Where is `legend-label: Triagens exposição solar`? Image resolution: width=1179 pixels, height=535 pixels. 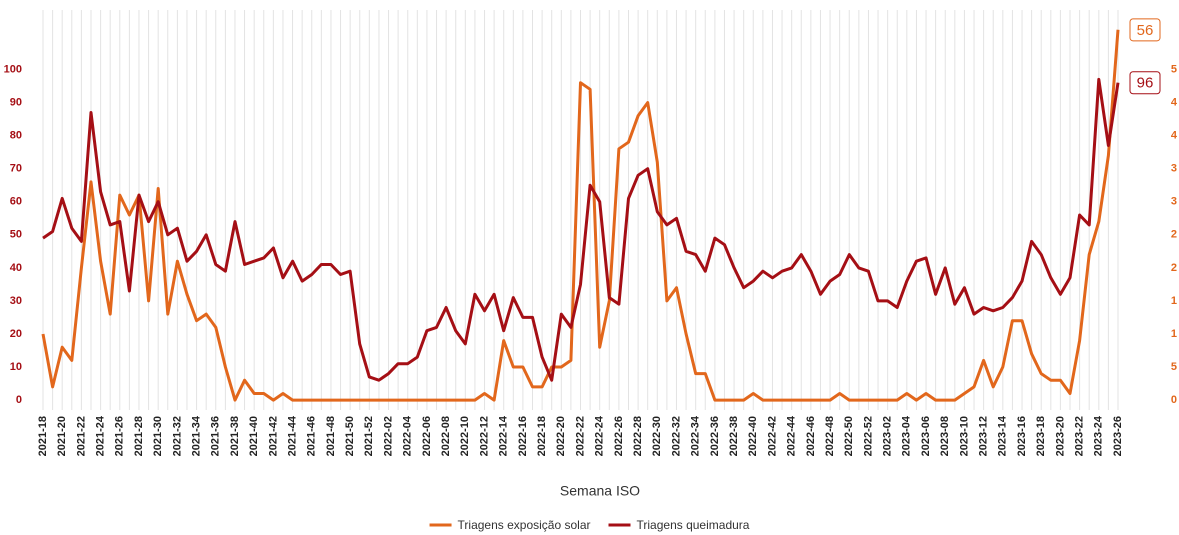
legend-label: Triagens exposição solar is located at coordinates (524, 525).